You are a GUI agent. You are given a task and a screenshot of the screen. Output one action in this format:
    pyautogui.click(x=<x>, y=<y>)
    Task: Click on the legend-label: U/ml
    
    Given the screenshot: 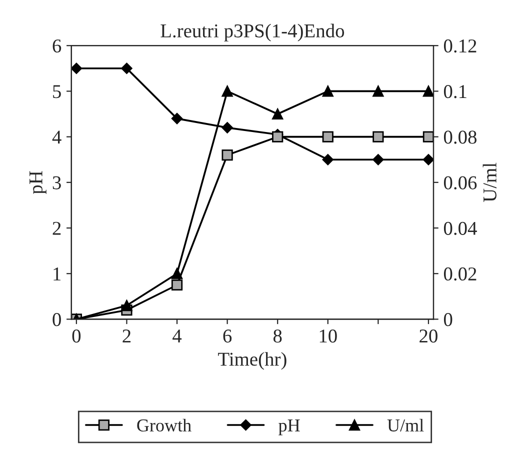 What is the action you would take?
    pyautogui.click(x=405, y=425)
    